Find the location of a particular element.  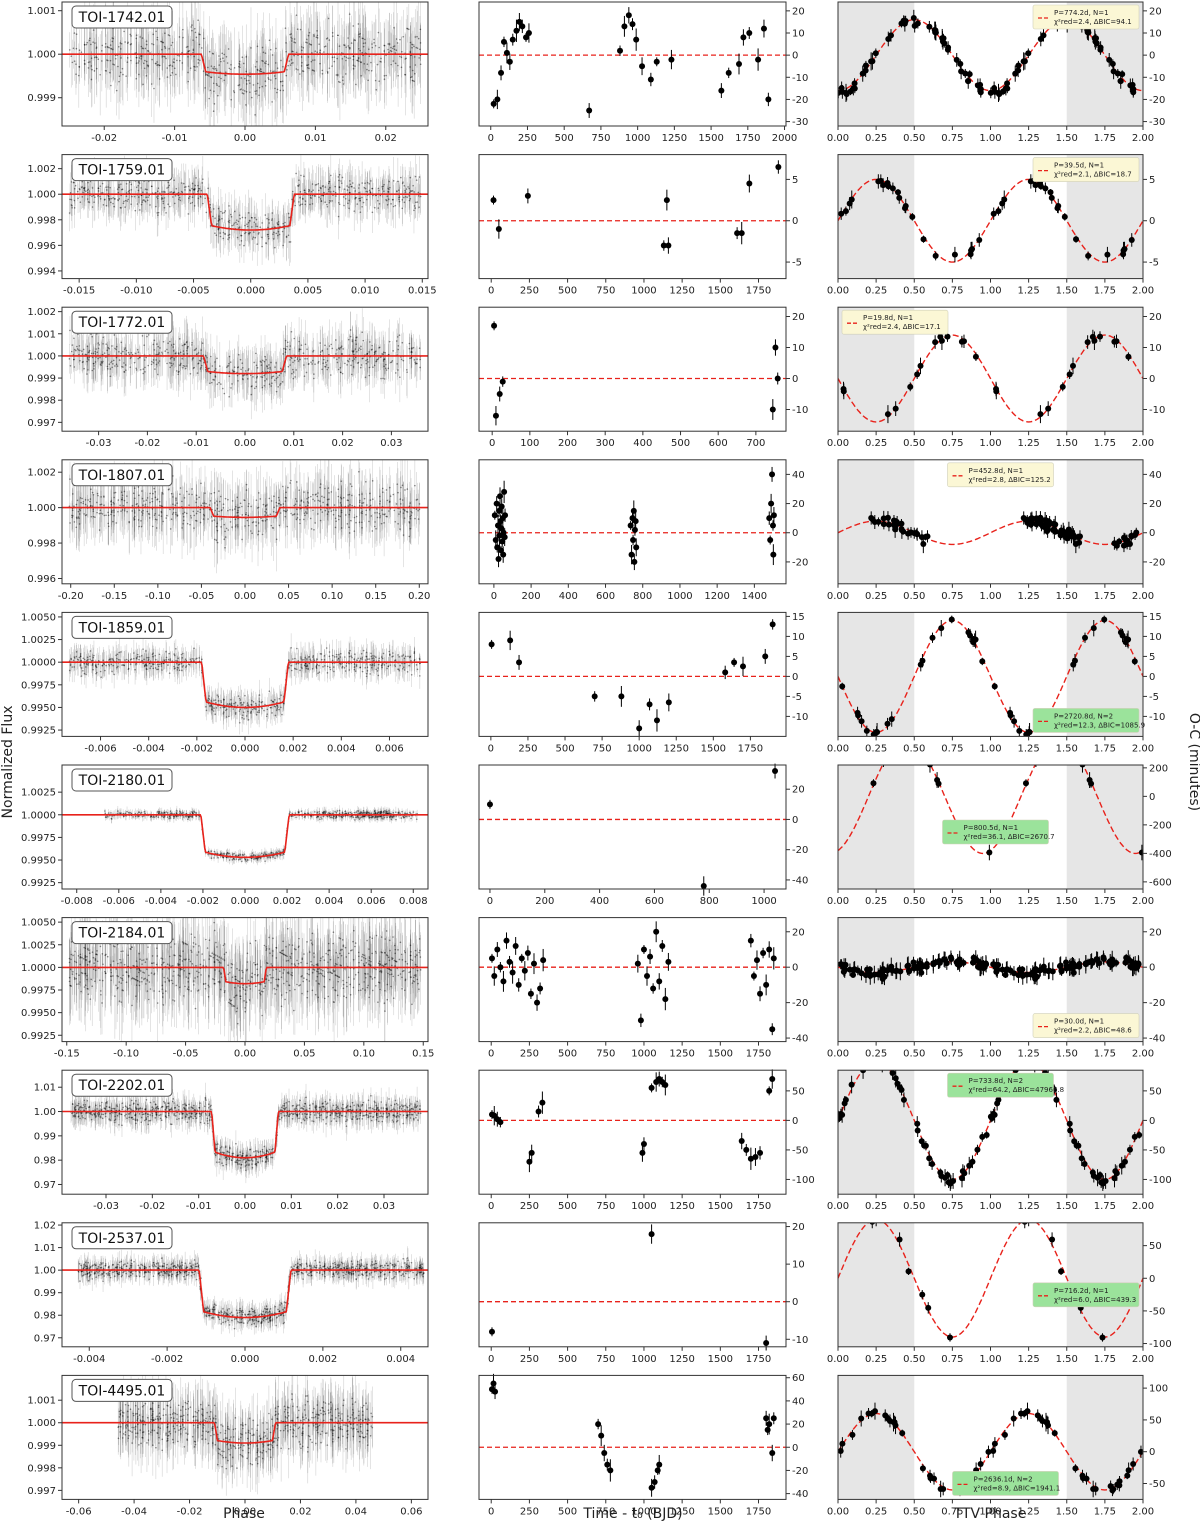

oc-xtick-label: 1500 is located at coordinates (710, 138).